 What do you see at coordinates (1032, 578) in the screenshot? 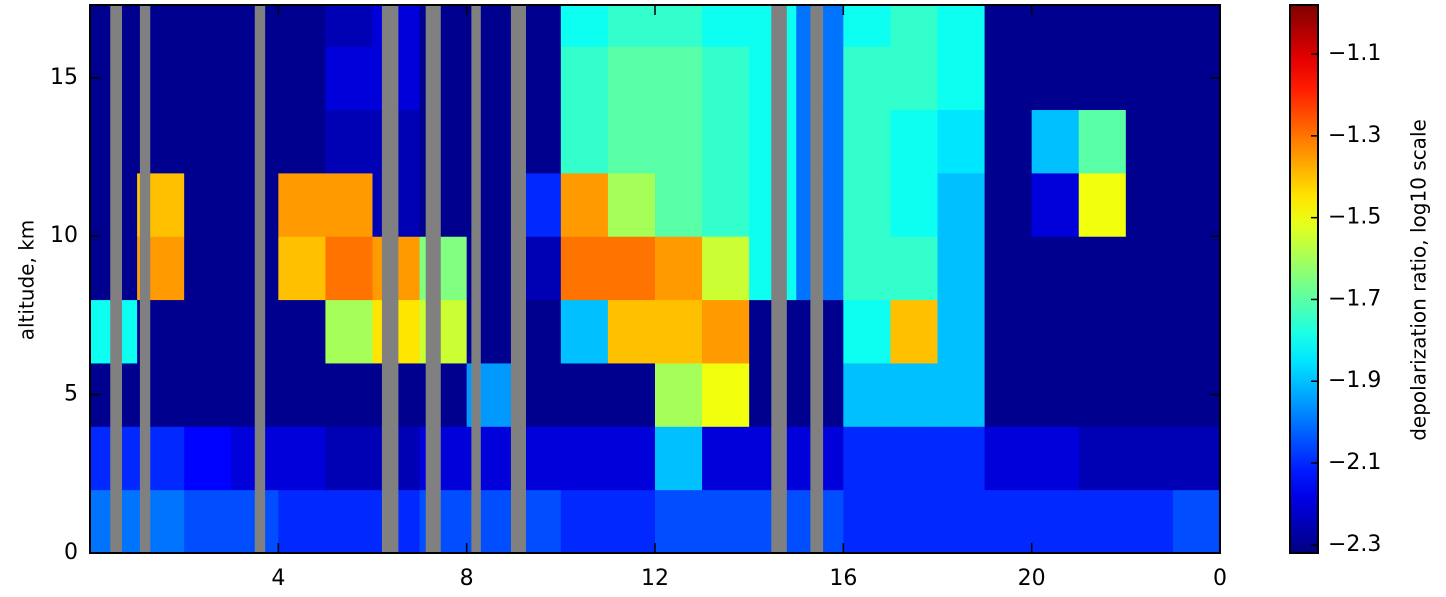
I see `x-tick-label: 20` at bounding box center [1032, 578].